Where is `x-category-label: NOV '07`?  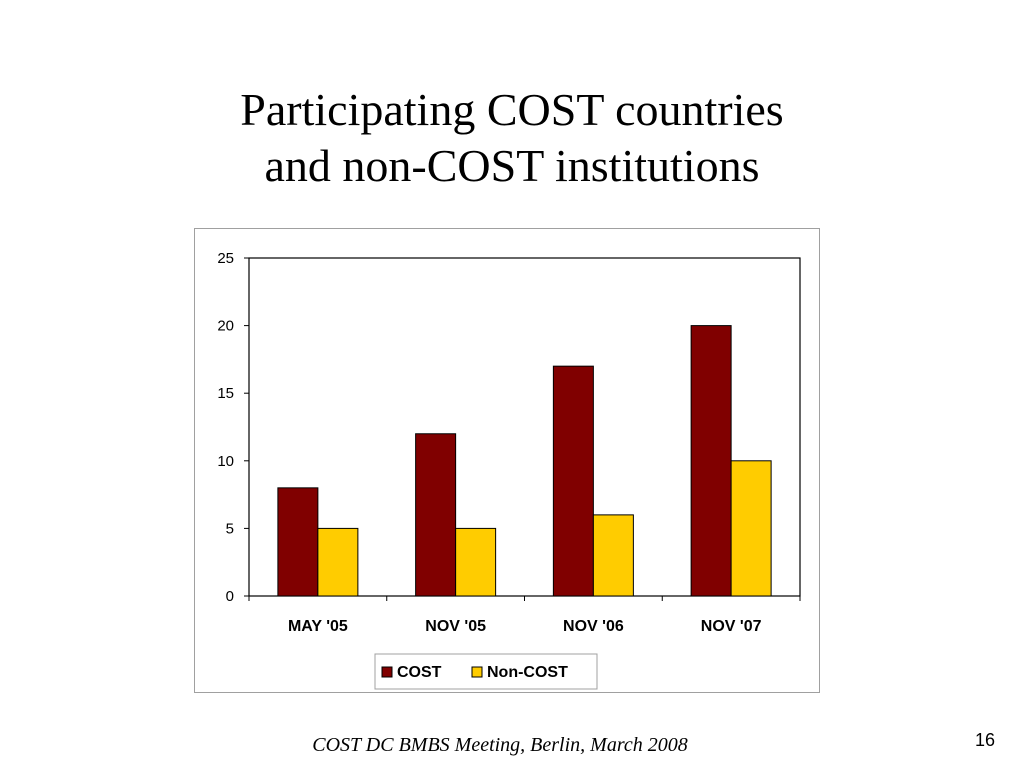 x-category-label: NOV '07 is located at coordinates (731, 626).